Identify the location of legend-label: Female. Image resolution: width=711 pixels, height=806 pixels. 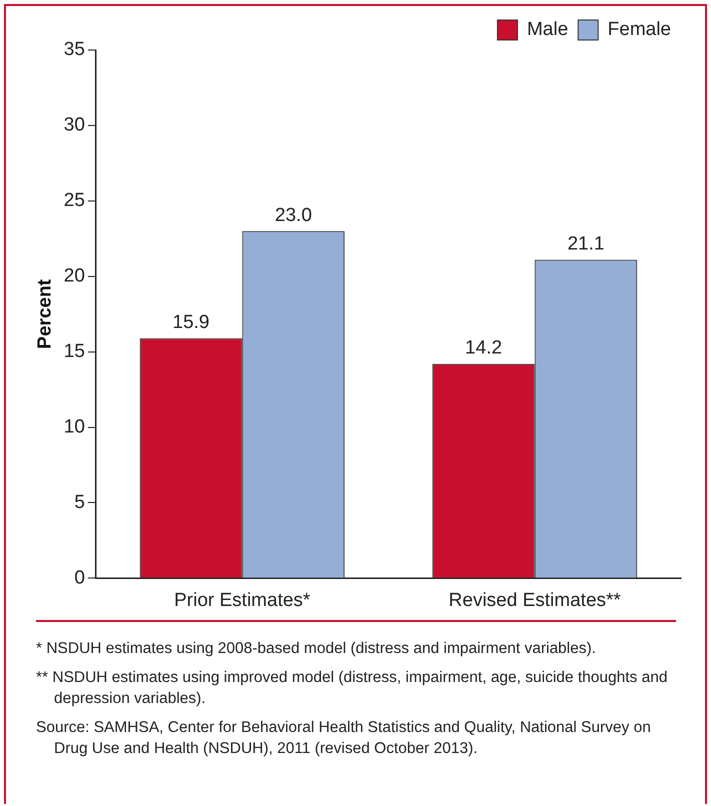
(640, 29).